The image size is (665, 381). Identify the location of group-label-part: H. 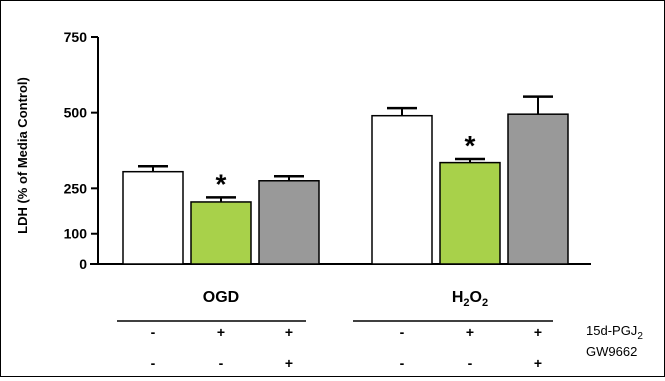
(458, 297).